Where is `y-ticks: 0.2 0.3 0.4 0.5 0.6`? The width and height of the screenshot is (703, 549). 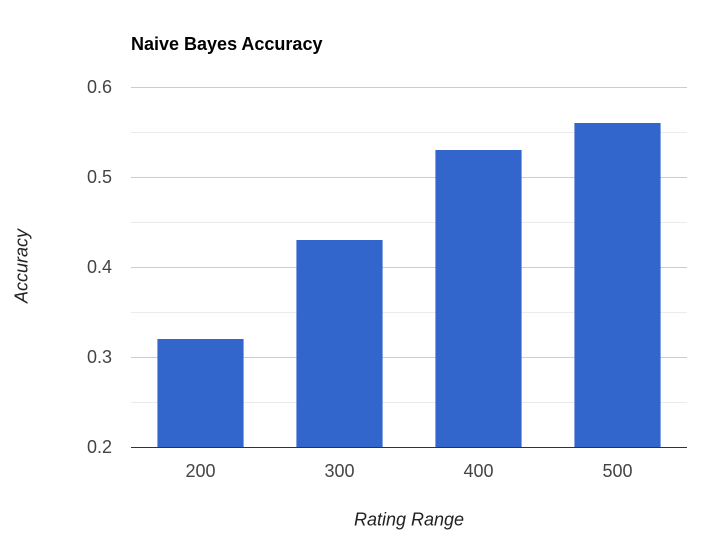 y-ticks: 0.2 0.3 0.4 0.5 0.6 is located at coordinates (99, 267).